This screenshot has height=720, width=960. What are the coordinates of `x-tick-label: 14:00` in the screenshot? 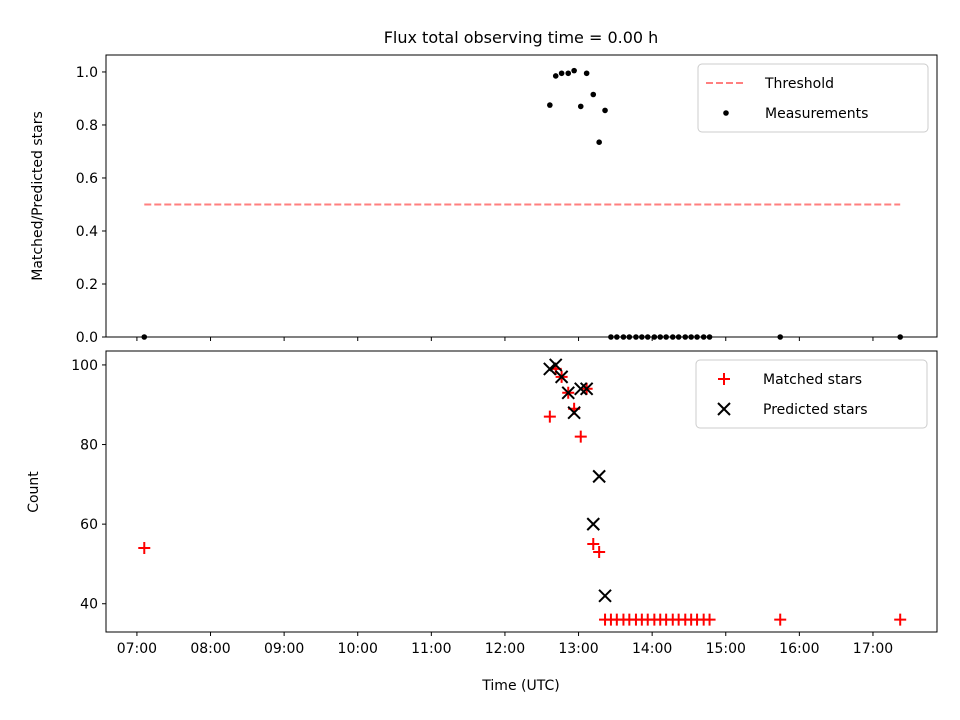 It's located at (652, 649).